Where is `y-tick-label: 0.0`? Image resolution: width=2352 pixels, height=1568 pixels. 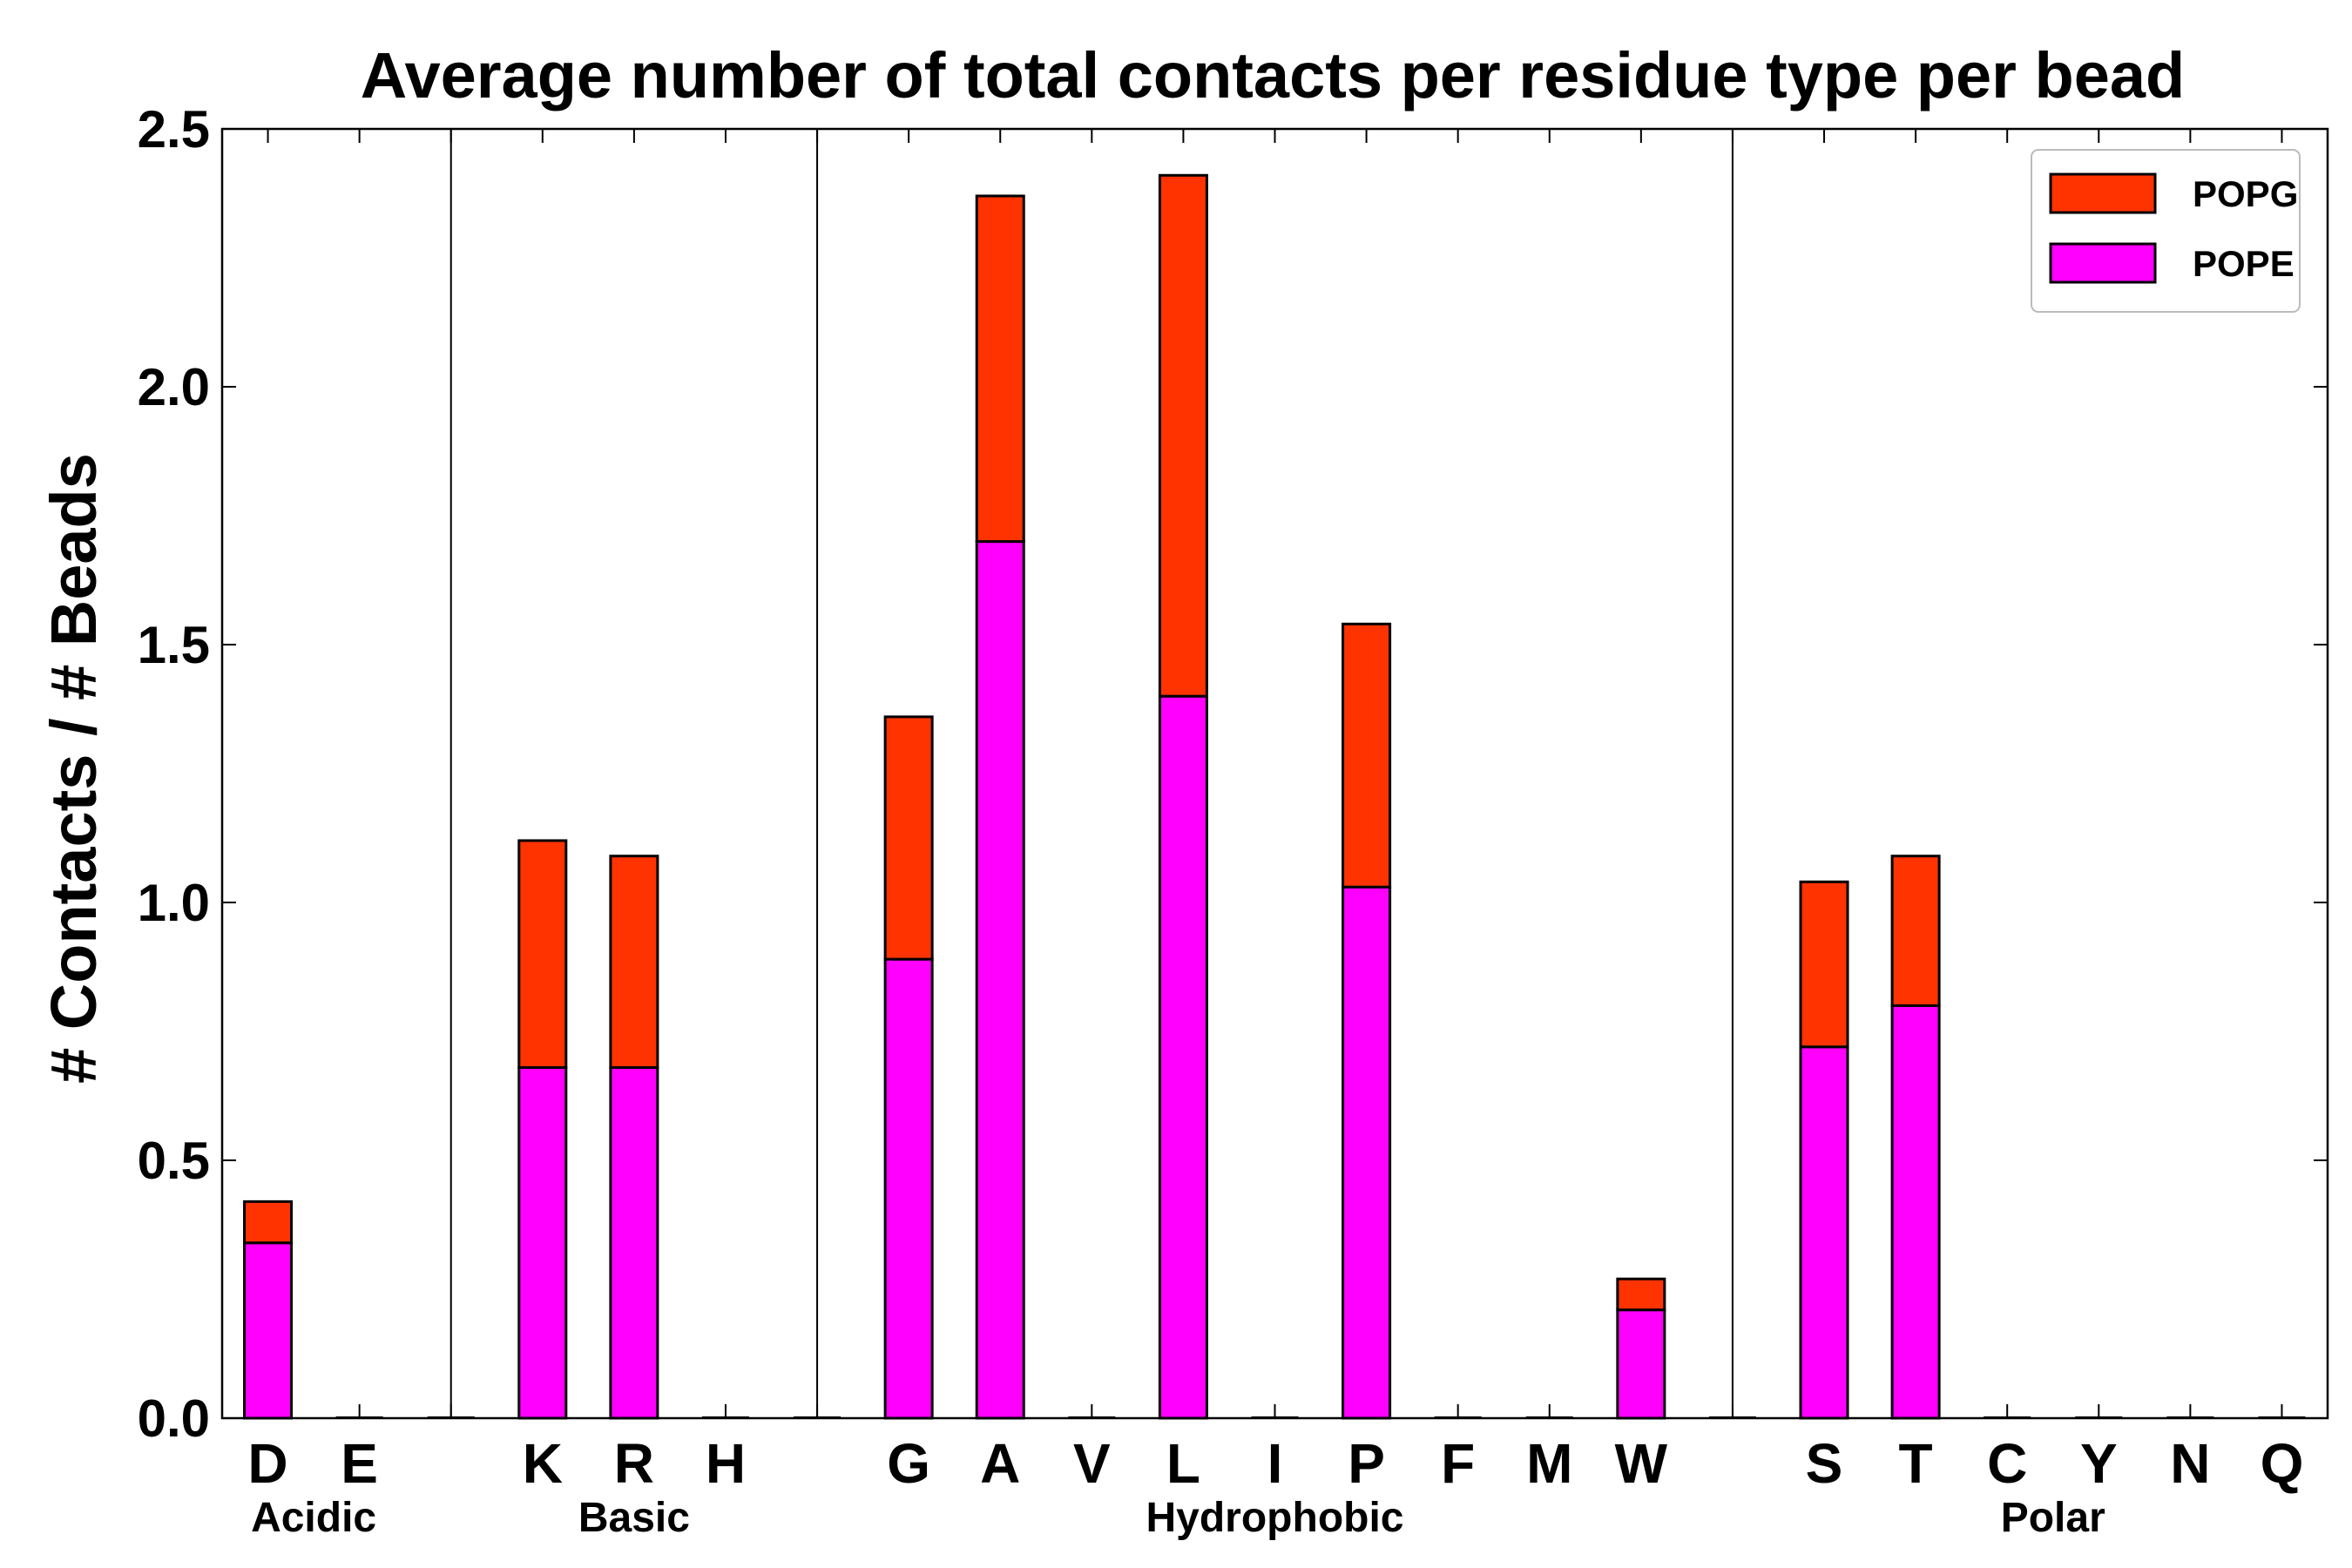
y-tick-label: 0.0 is located at coordinates (174, 1418).